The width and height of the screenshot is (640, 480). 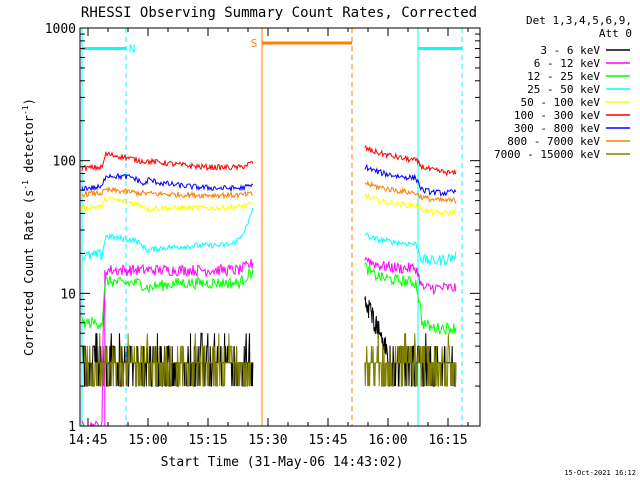 What do you see at coordinates (267, 440) in the screenshot?
I see `x-tick-label: 15:30` at bounding box center [267, 440].